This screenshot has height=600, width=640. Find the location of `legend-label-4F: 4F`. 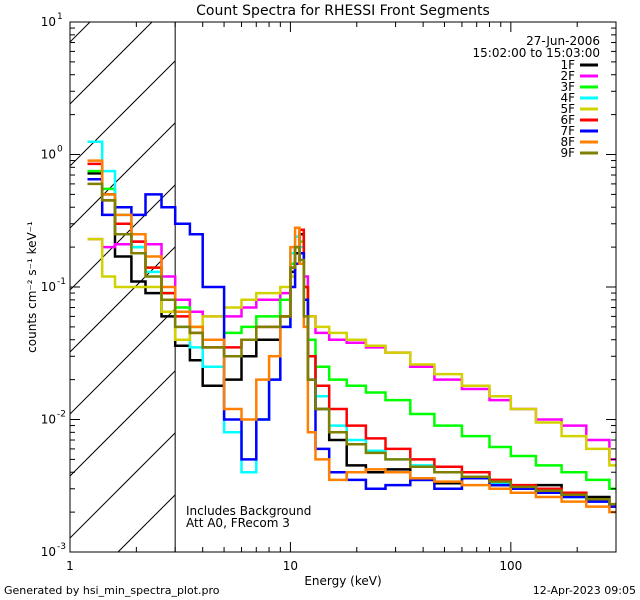

legend-label-4F: 4F is located at coordinates (567, 98).